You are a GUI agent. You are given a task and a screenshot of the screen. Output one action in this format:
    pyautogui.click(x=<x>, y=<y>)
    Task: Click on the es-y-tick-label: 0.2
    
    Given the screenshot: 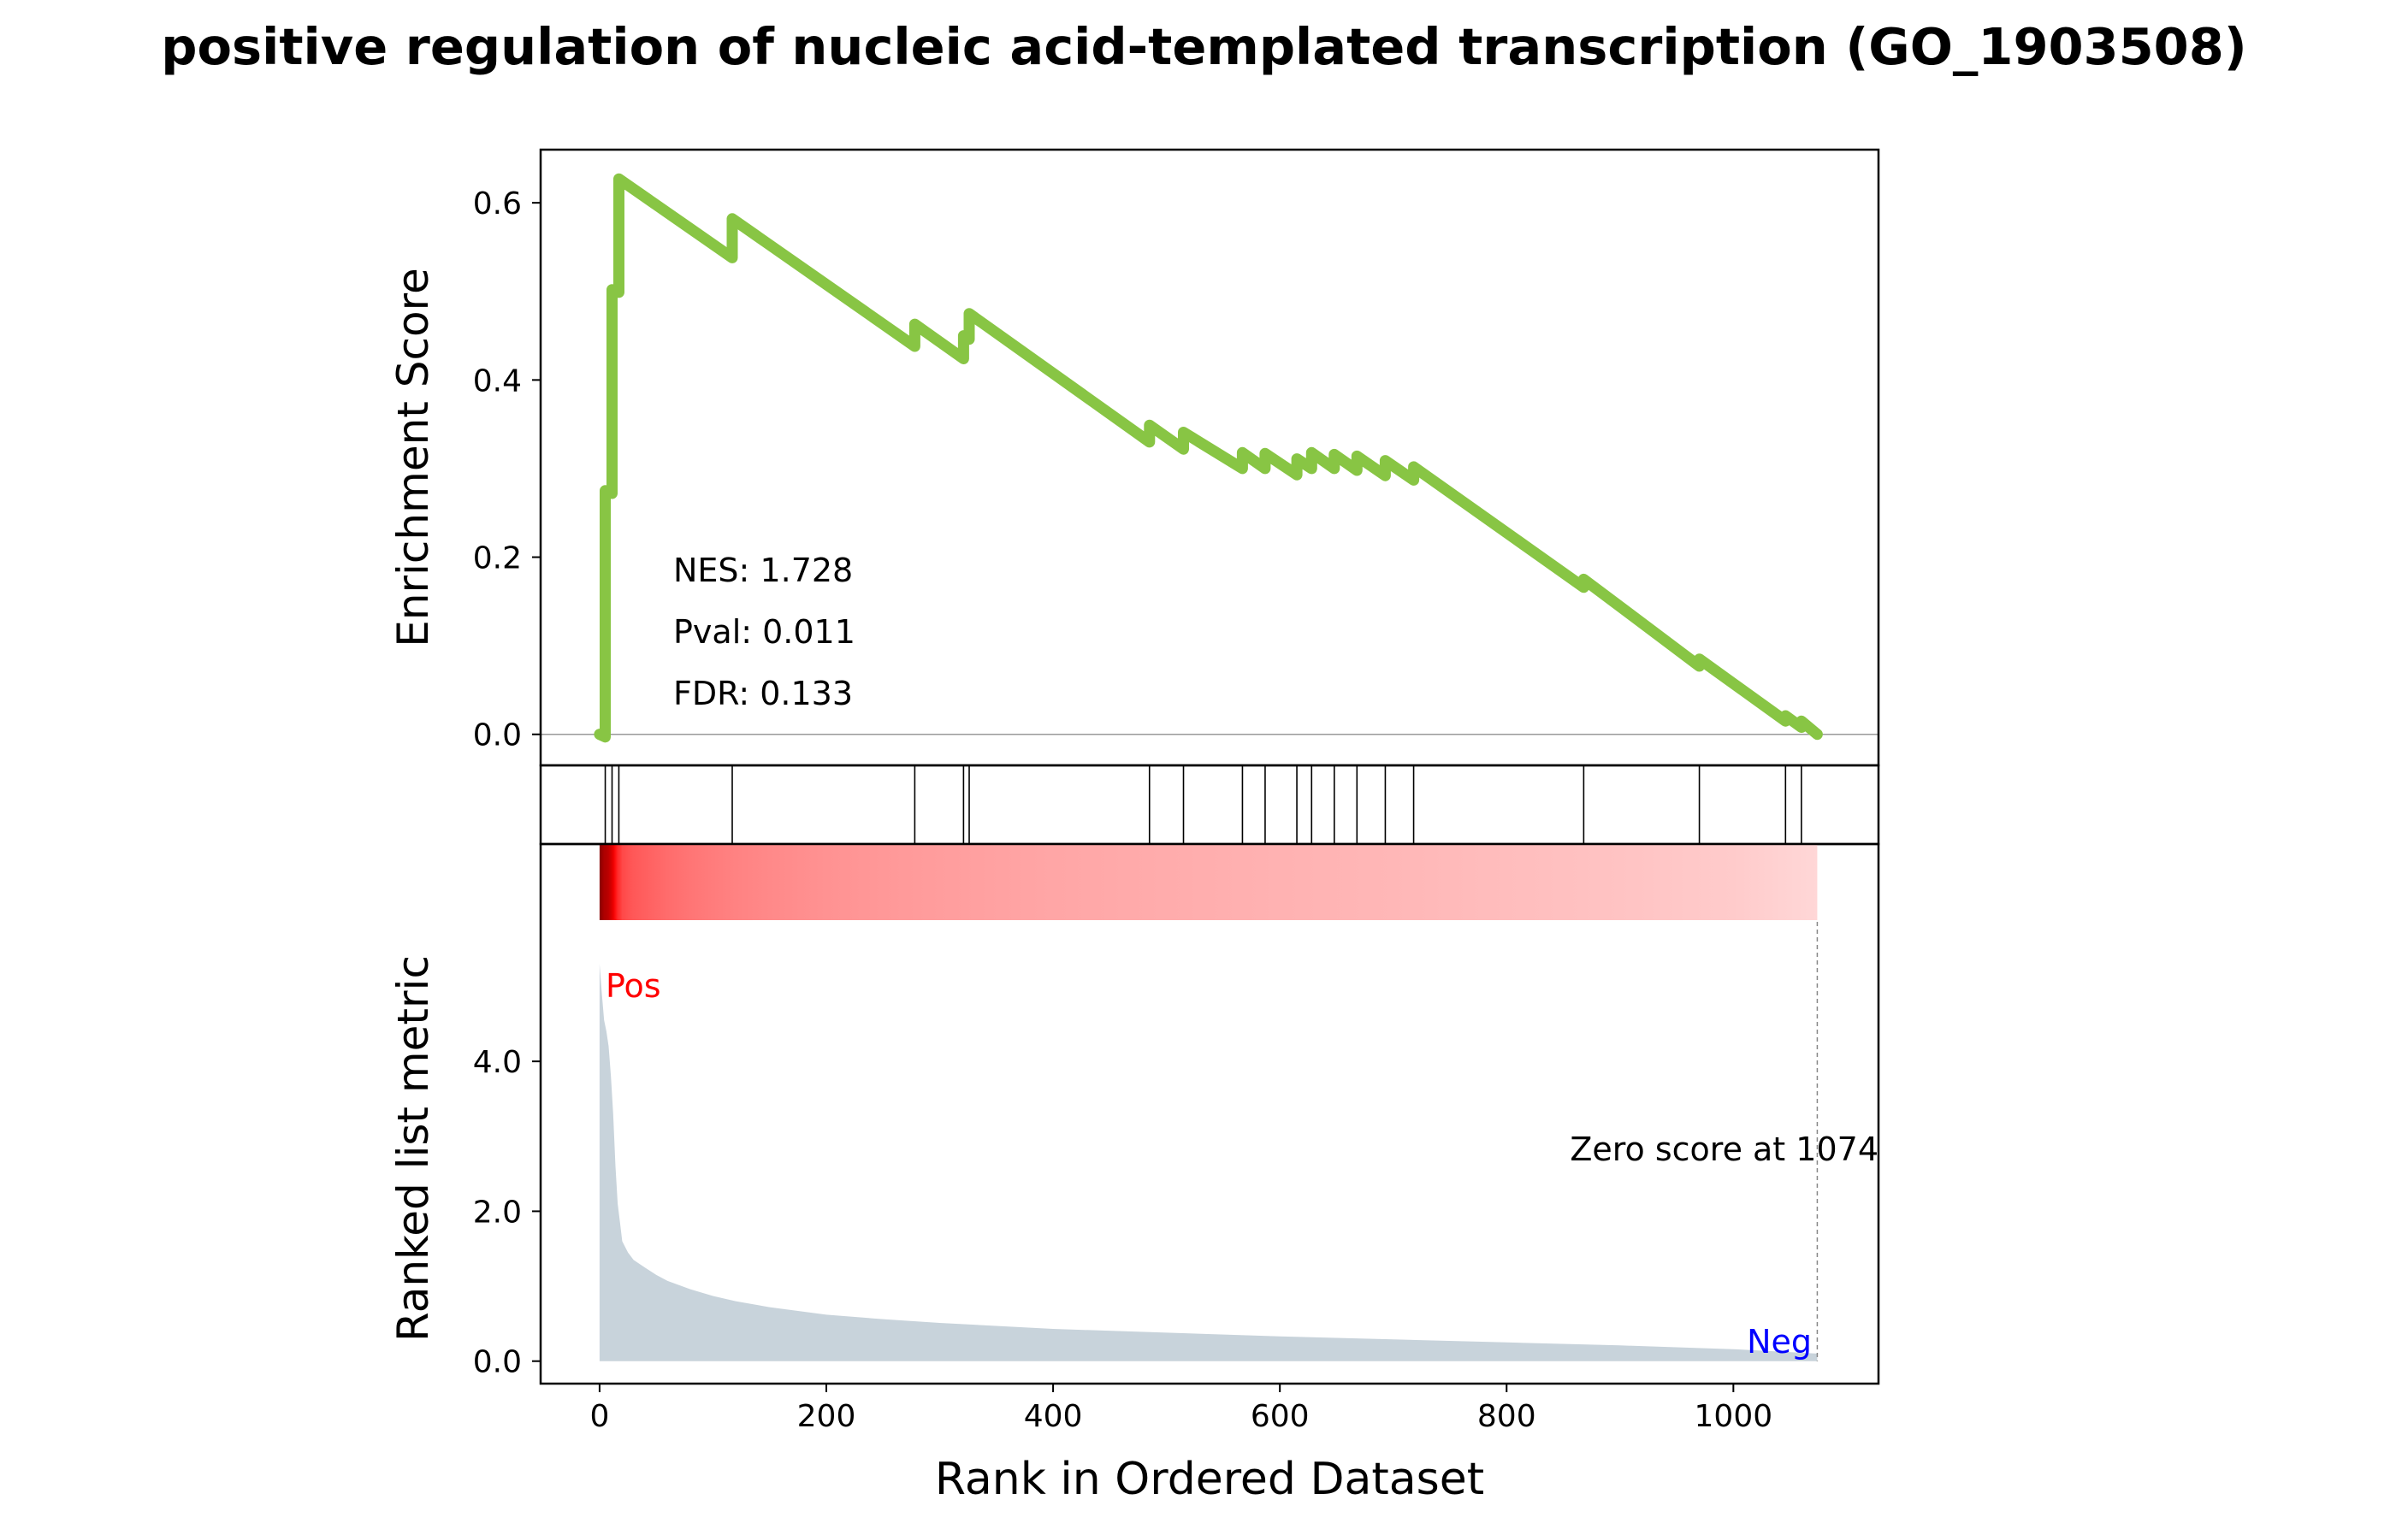 What is the action you would take?
    pyautogui.click(x=497, y=558)
    